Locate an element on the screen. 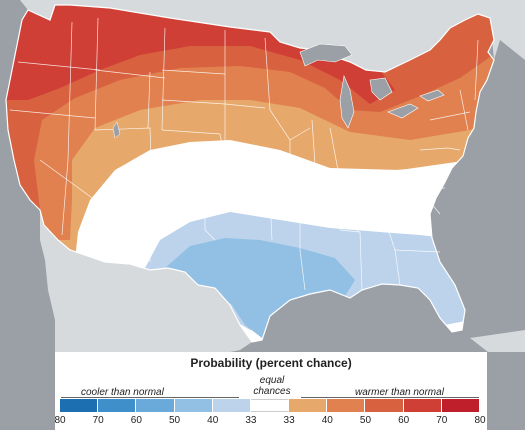  equal-label-line-1: equal is located at coordinates (272, 380).